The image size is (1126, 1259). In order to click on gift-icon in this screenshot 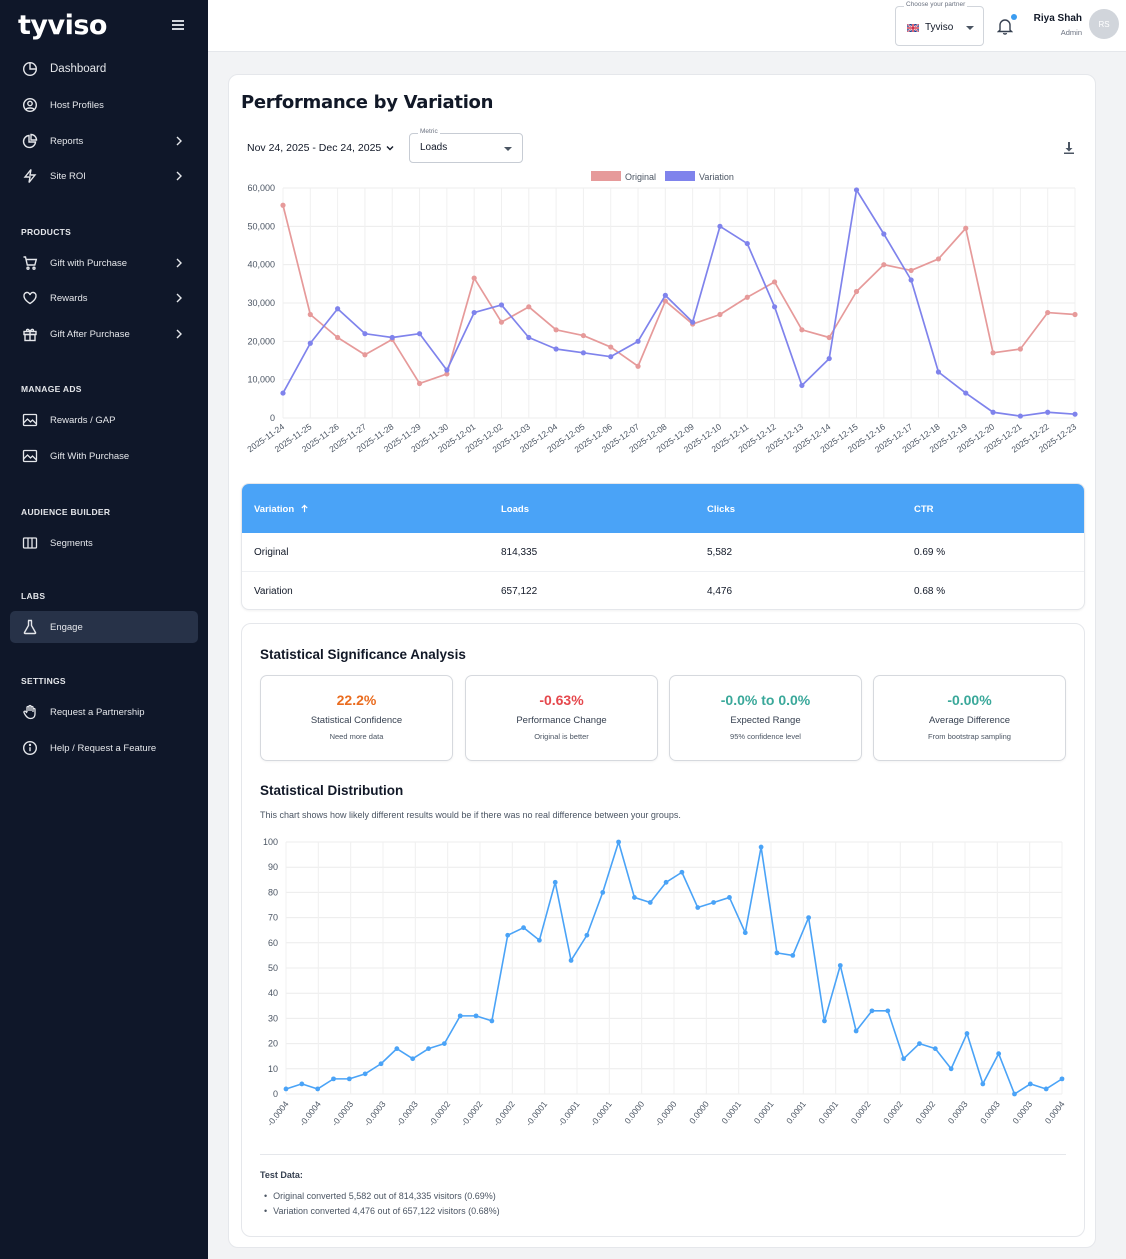, I will do `click(30, 334)`.